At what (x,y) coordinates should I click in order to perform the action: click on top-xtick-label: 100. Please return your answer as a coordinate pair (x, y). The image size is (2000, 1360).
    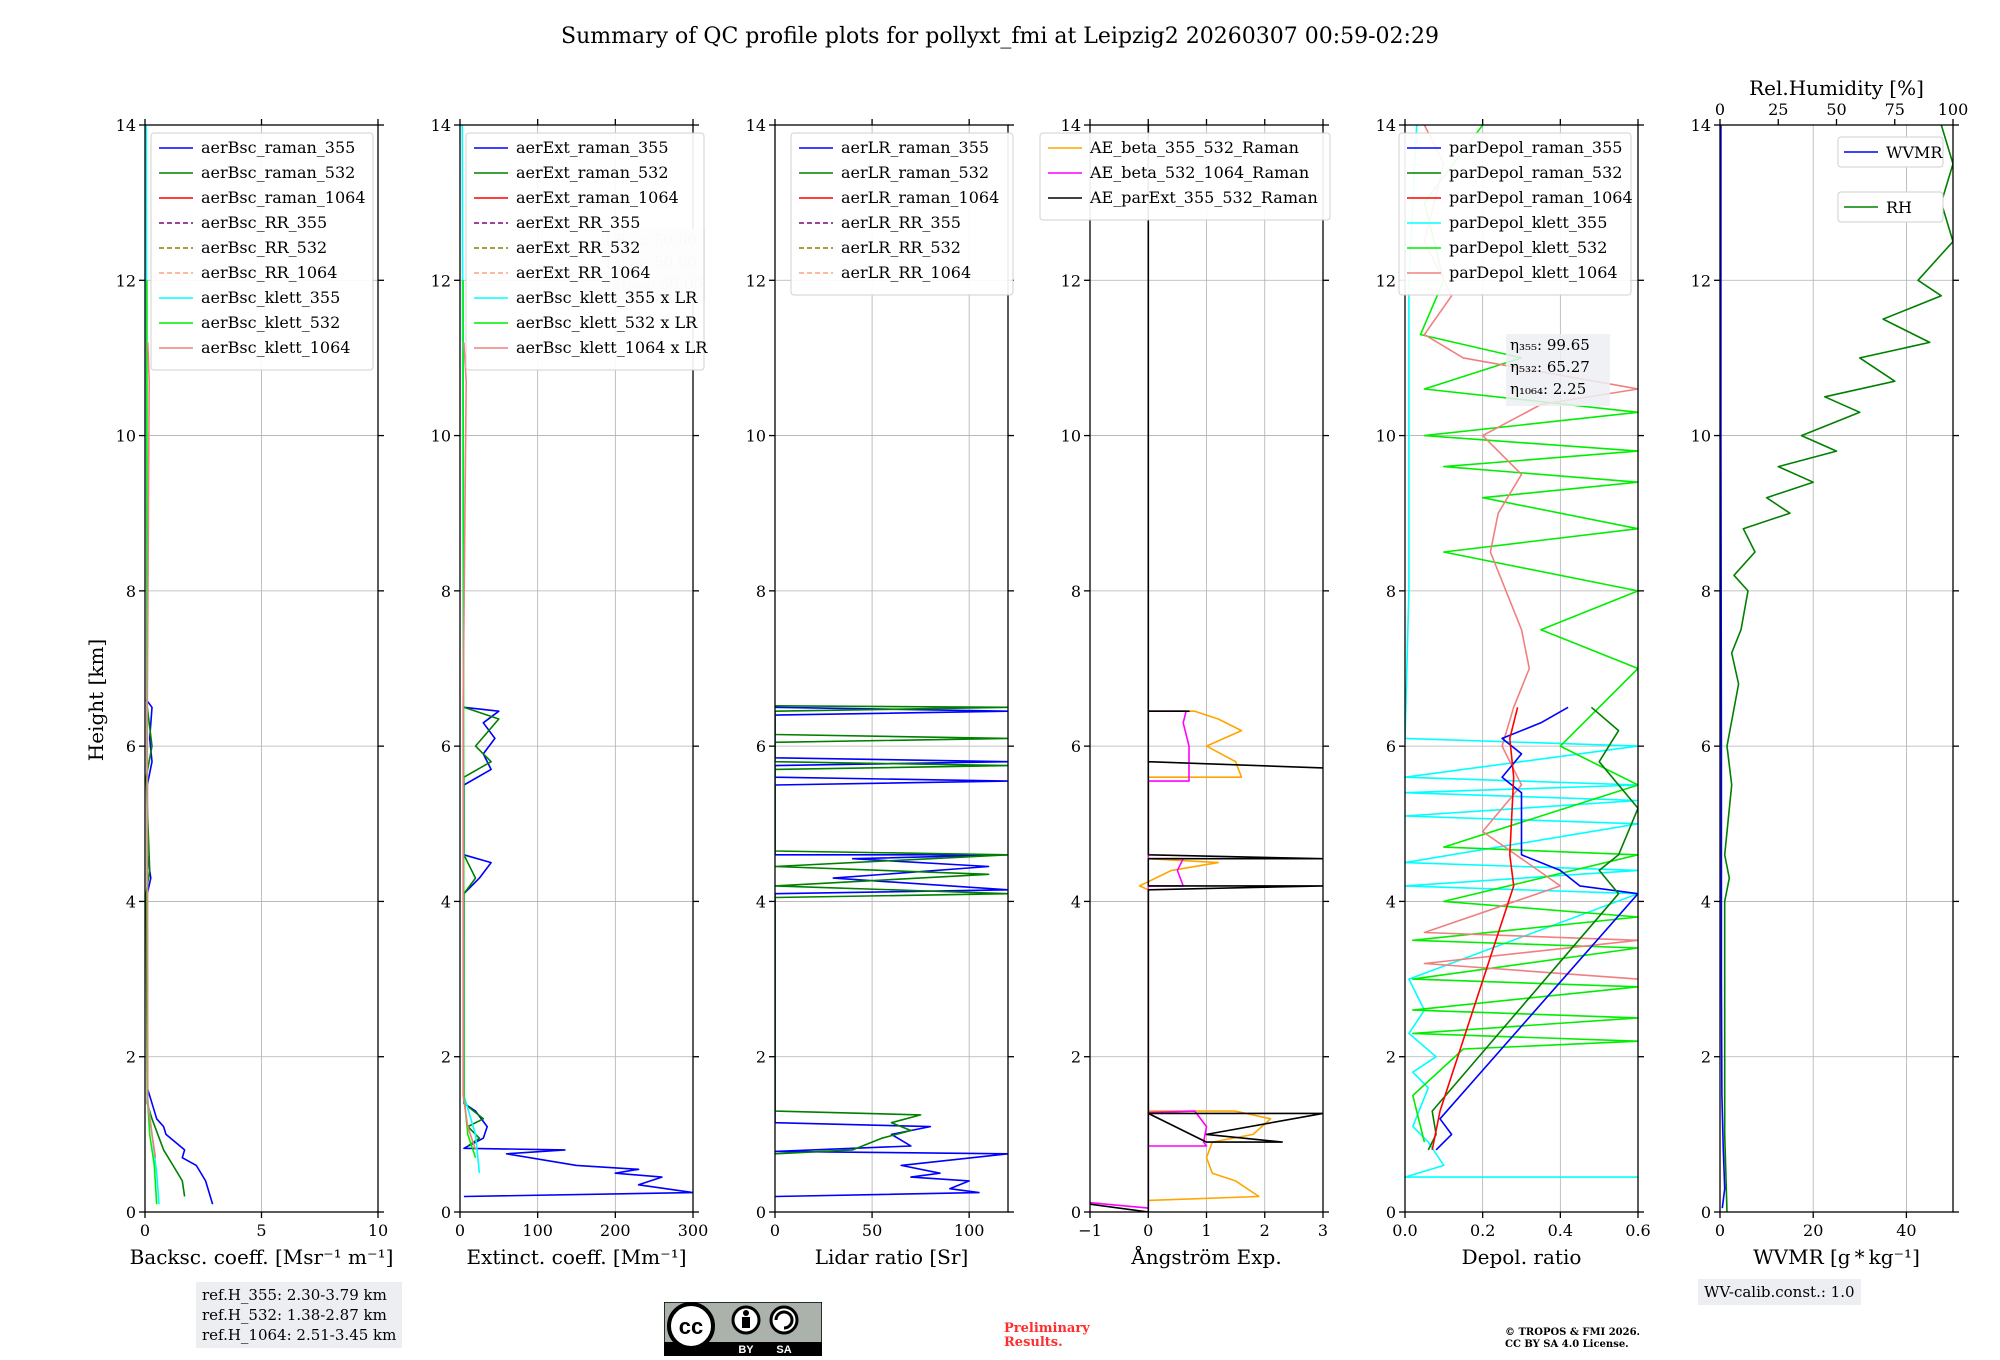
    Looking at the image, I should click on (1953, 109).